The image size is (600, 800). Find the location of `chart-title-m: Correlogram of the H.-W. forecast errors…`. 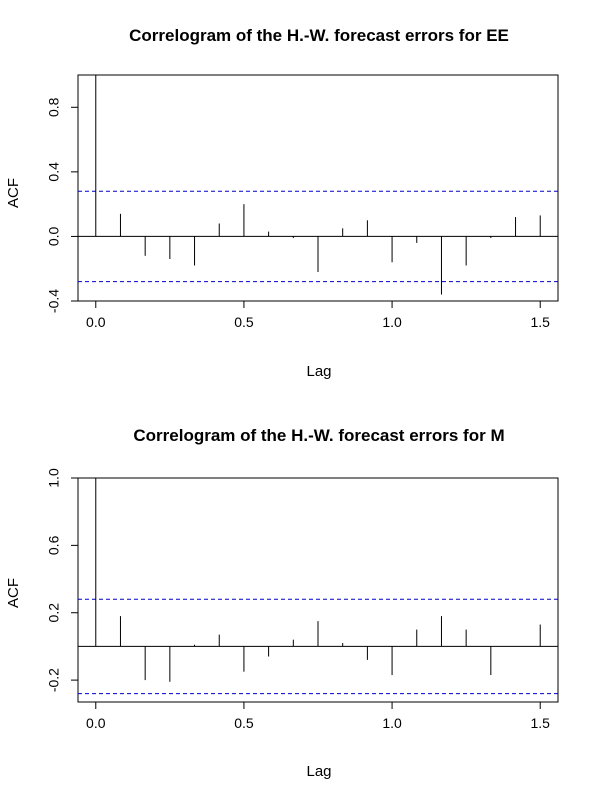

chart-title-m: Correlogram of the H.-W. forecast errors… is located at coordinates (318, 435).